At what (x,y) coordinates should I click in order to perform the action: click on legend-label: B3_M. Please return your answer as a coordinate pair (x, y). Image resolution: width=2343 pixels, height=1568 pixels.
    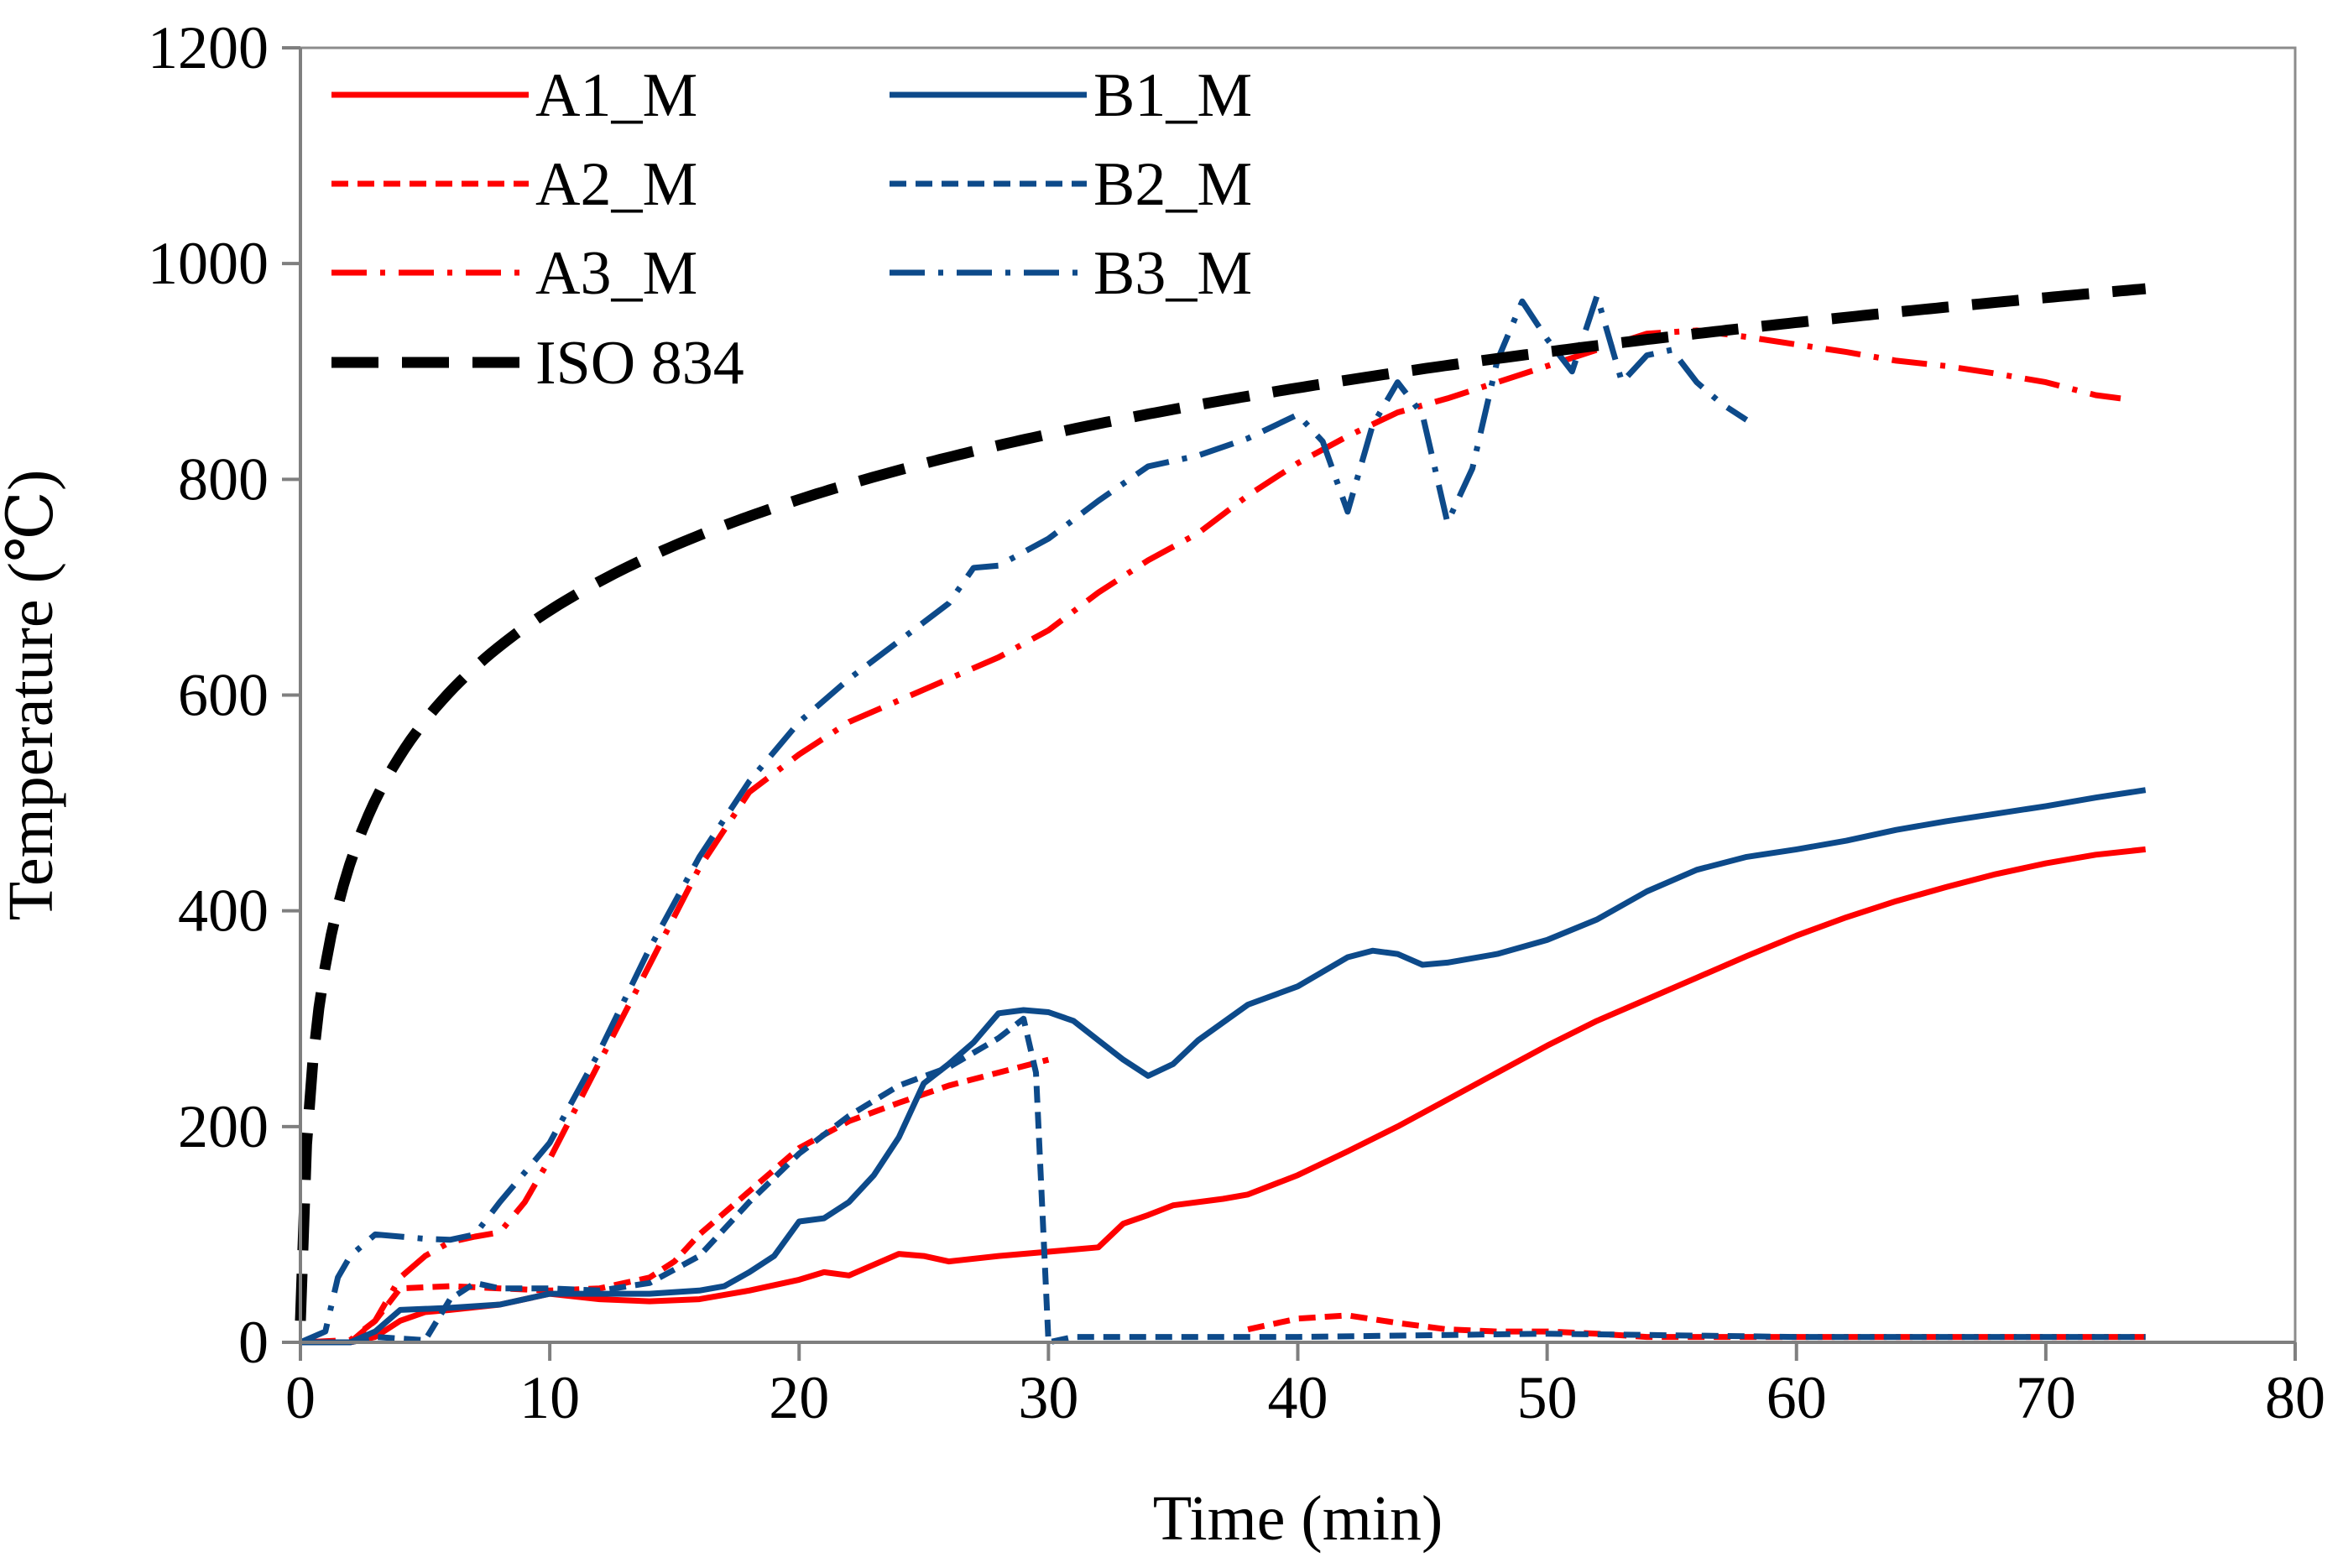
    Looking at the image, I should click on (1172, 274).